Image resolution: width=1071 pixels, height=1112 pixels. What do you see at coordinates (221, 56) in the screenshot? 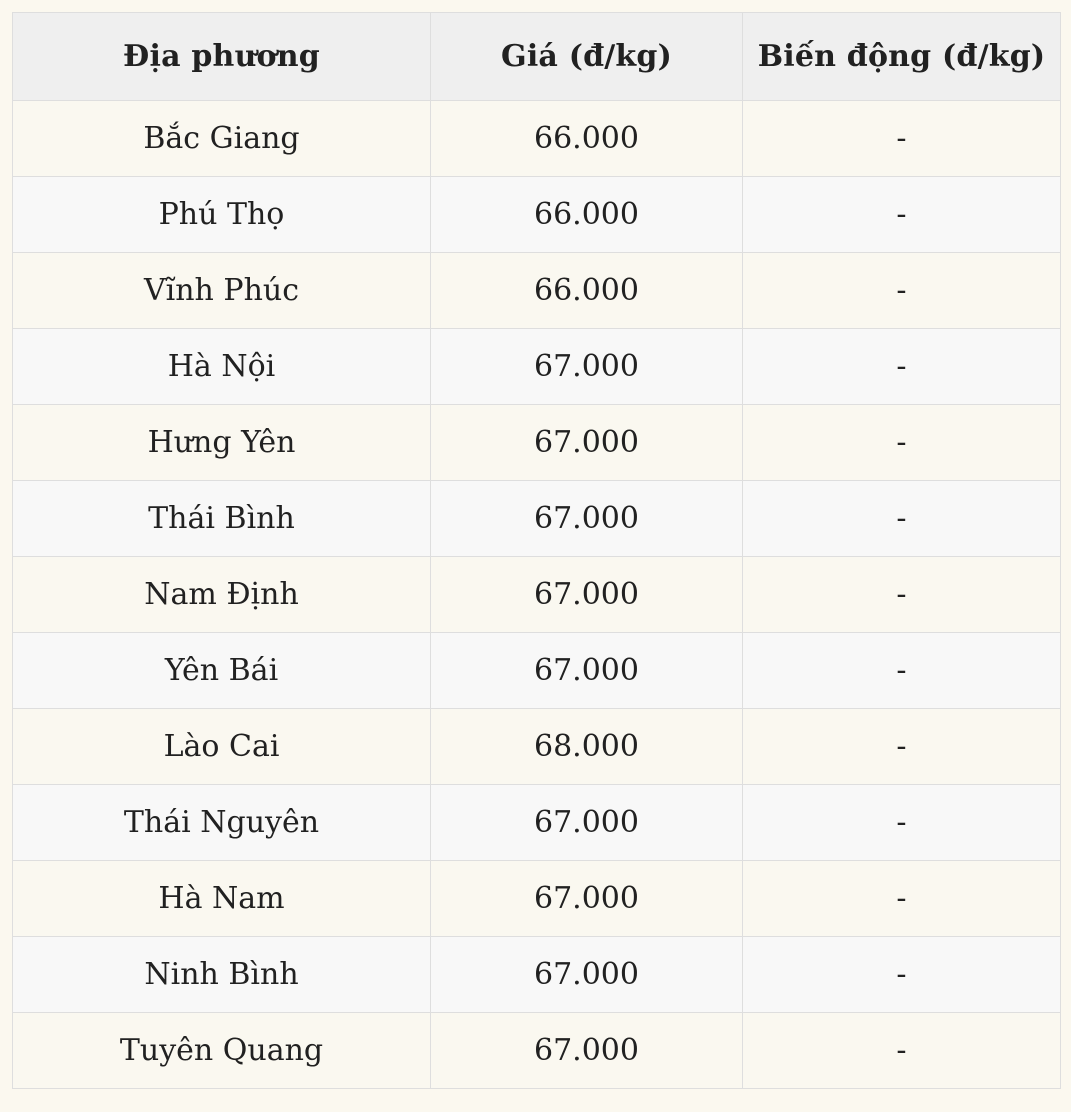
I see `column-header-locality: Địa phương` at bounding box center [221, 56].